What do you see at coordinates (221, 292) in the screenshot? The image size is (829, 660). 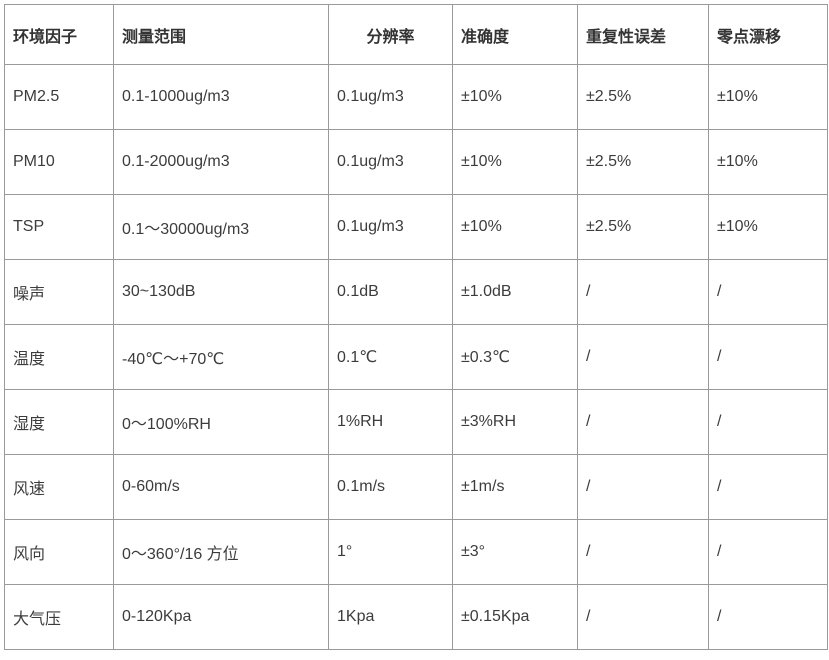 I see `table-cell: 30~130dB` at bounding box center [221, 292].